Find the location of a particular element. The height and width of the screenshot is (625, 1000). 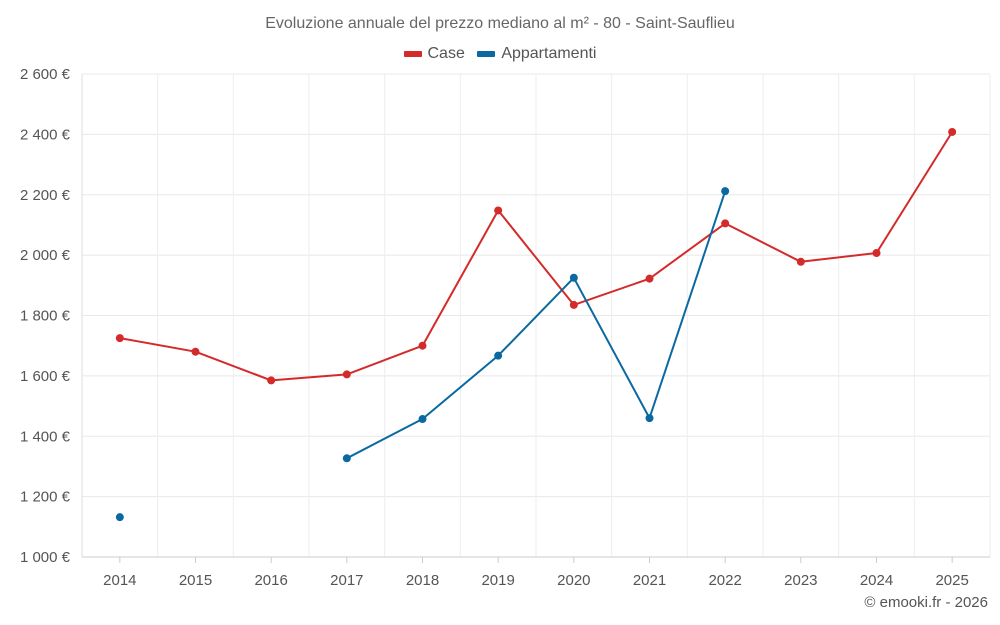

legend-label-case: Case is located at coordinates (446, 53).